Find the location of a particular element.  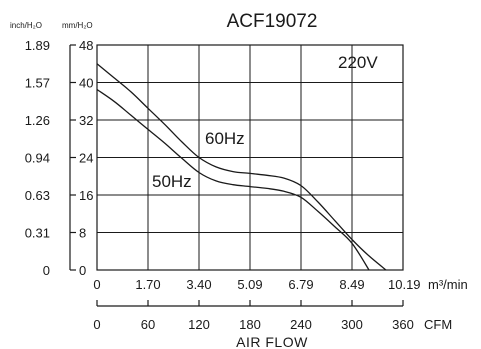

x-axis-title: AIR FLOW is located at coordinates (272, 341).